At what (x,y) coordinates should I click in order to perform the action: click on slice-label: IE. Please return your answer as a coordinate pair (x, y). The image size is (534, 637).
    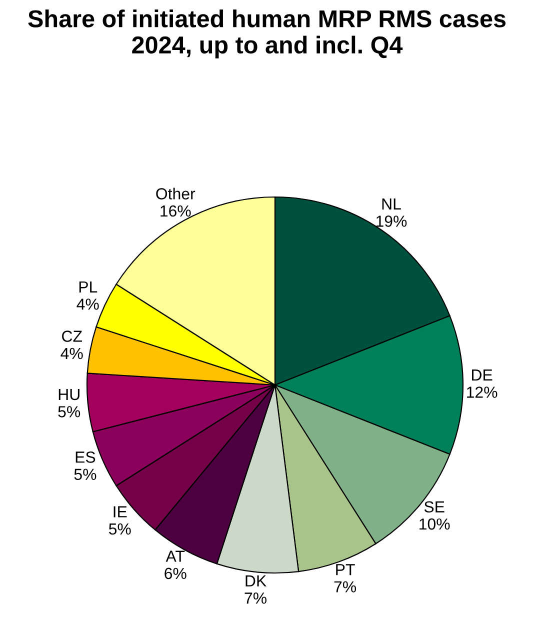
    Looking at the image, I should click on (120, 512).